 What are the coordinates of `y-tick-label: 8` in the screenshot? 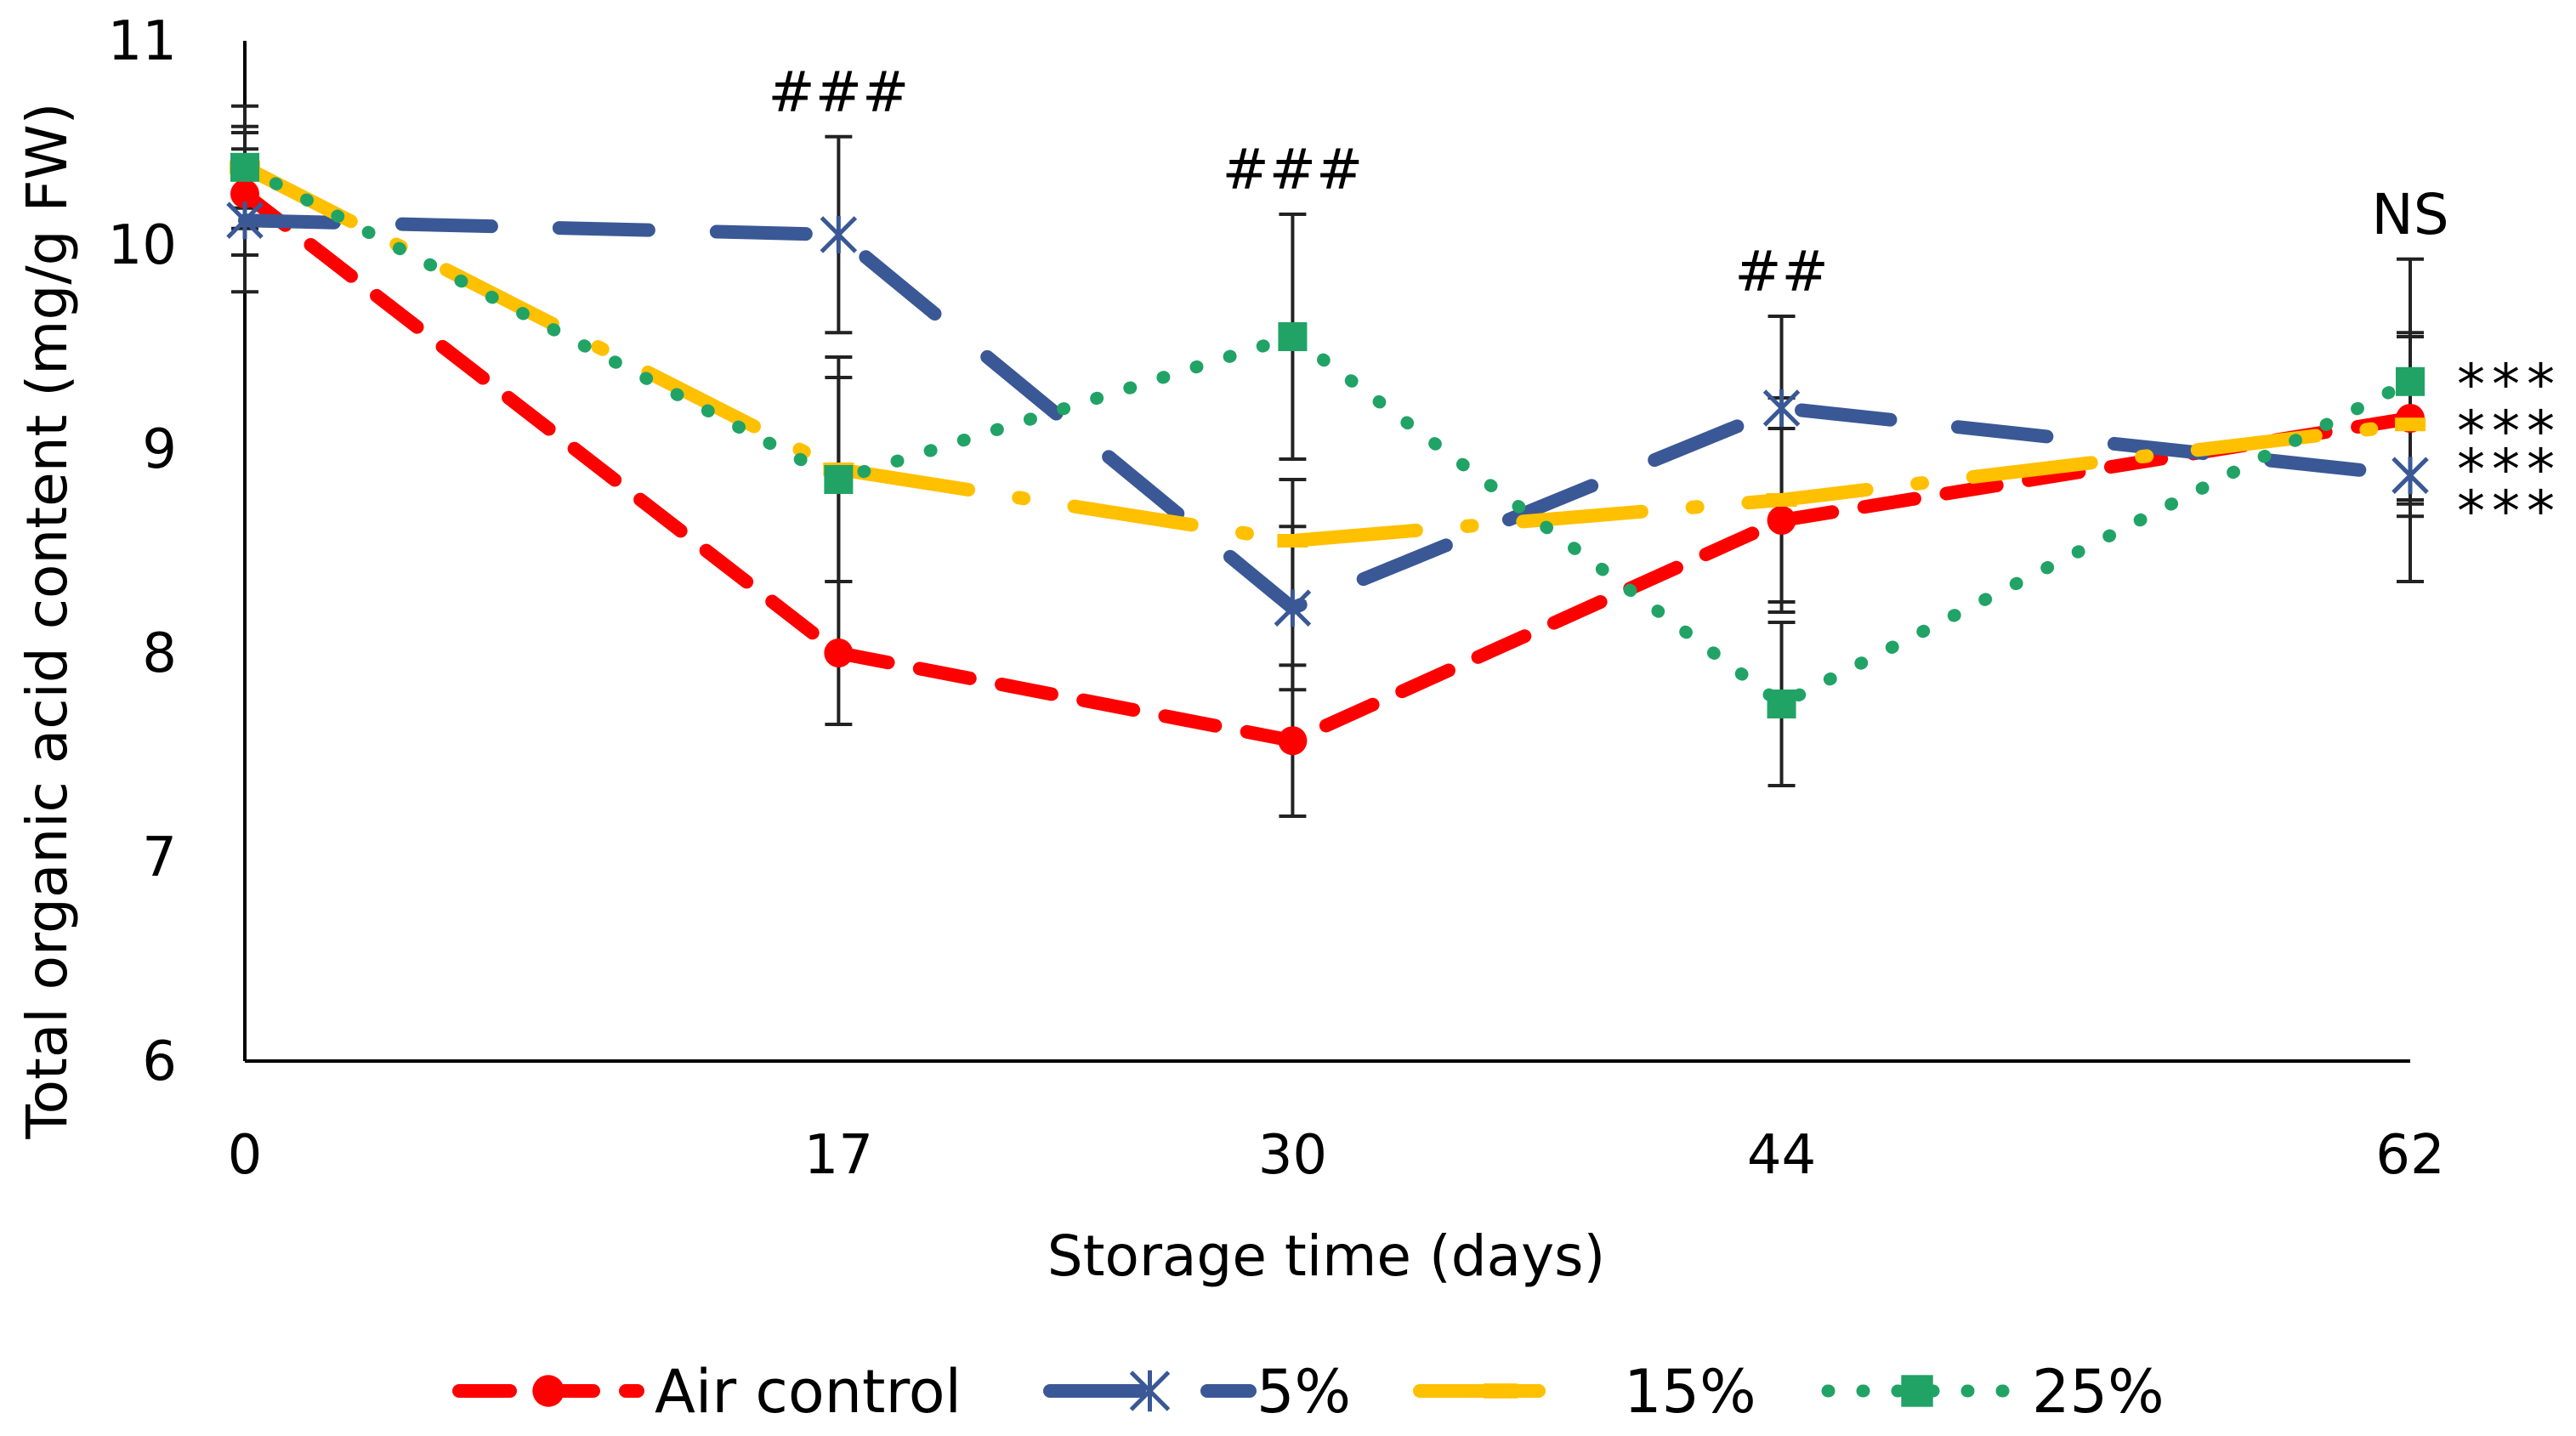 It's located at (160, 653).